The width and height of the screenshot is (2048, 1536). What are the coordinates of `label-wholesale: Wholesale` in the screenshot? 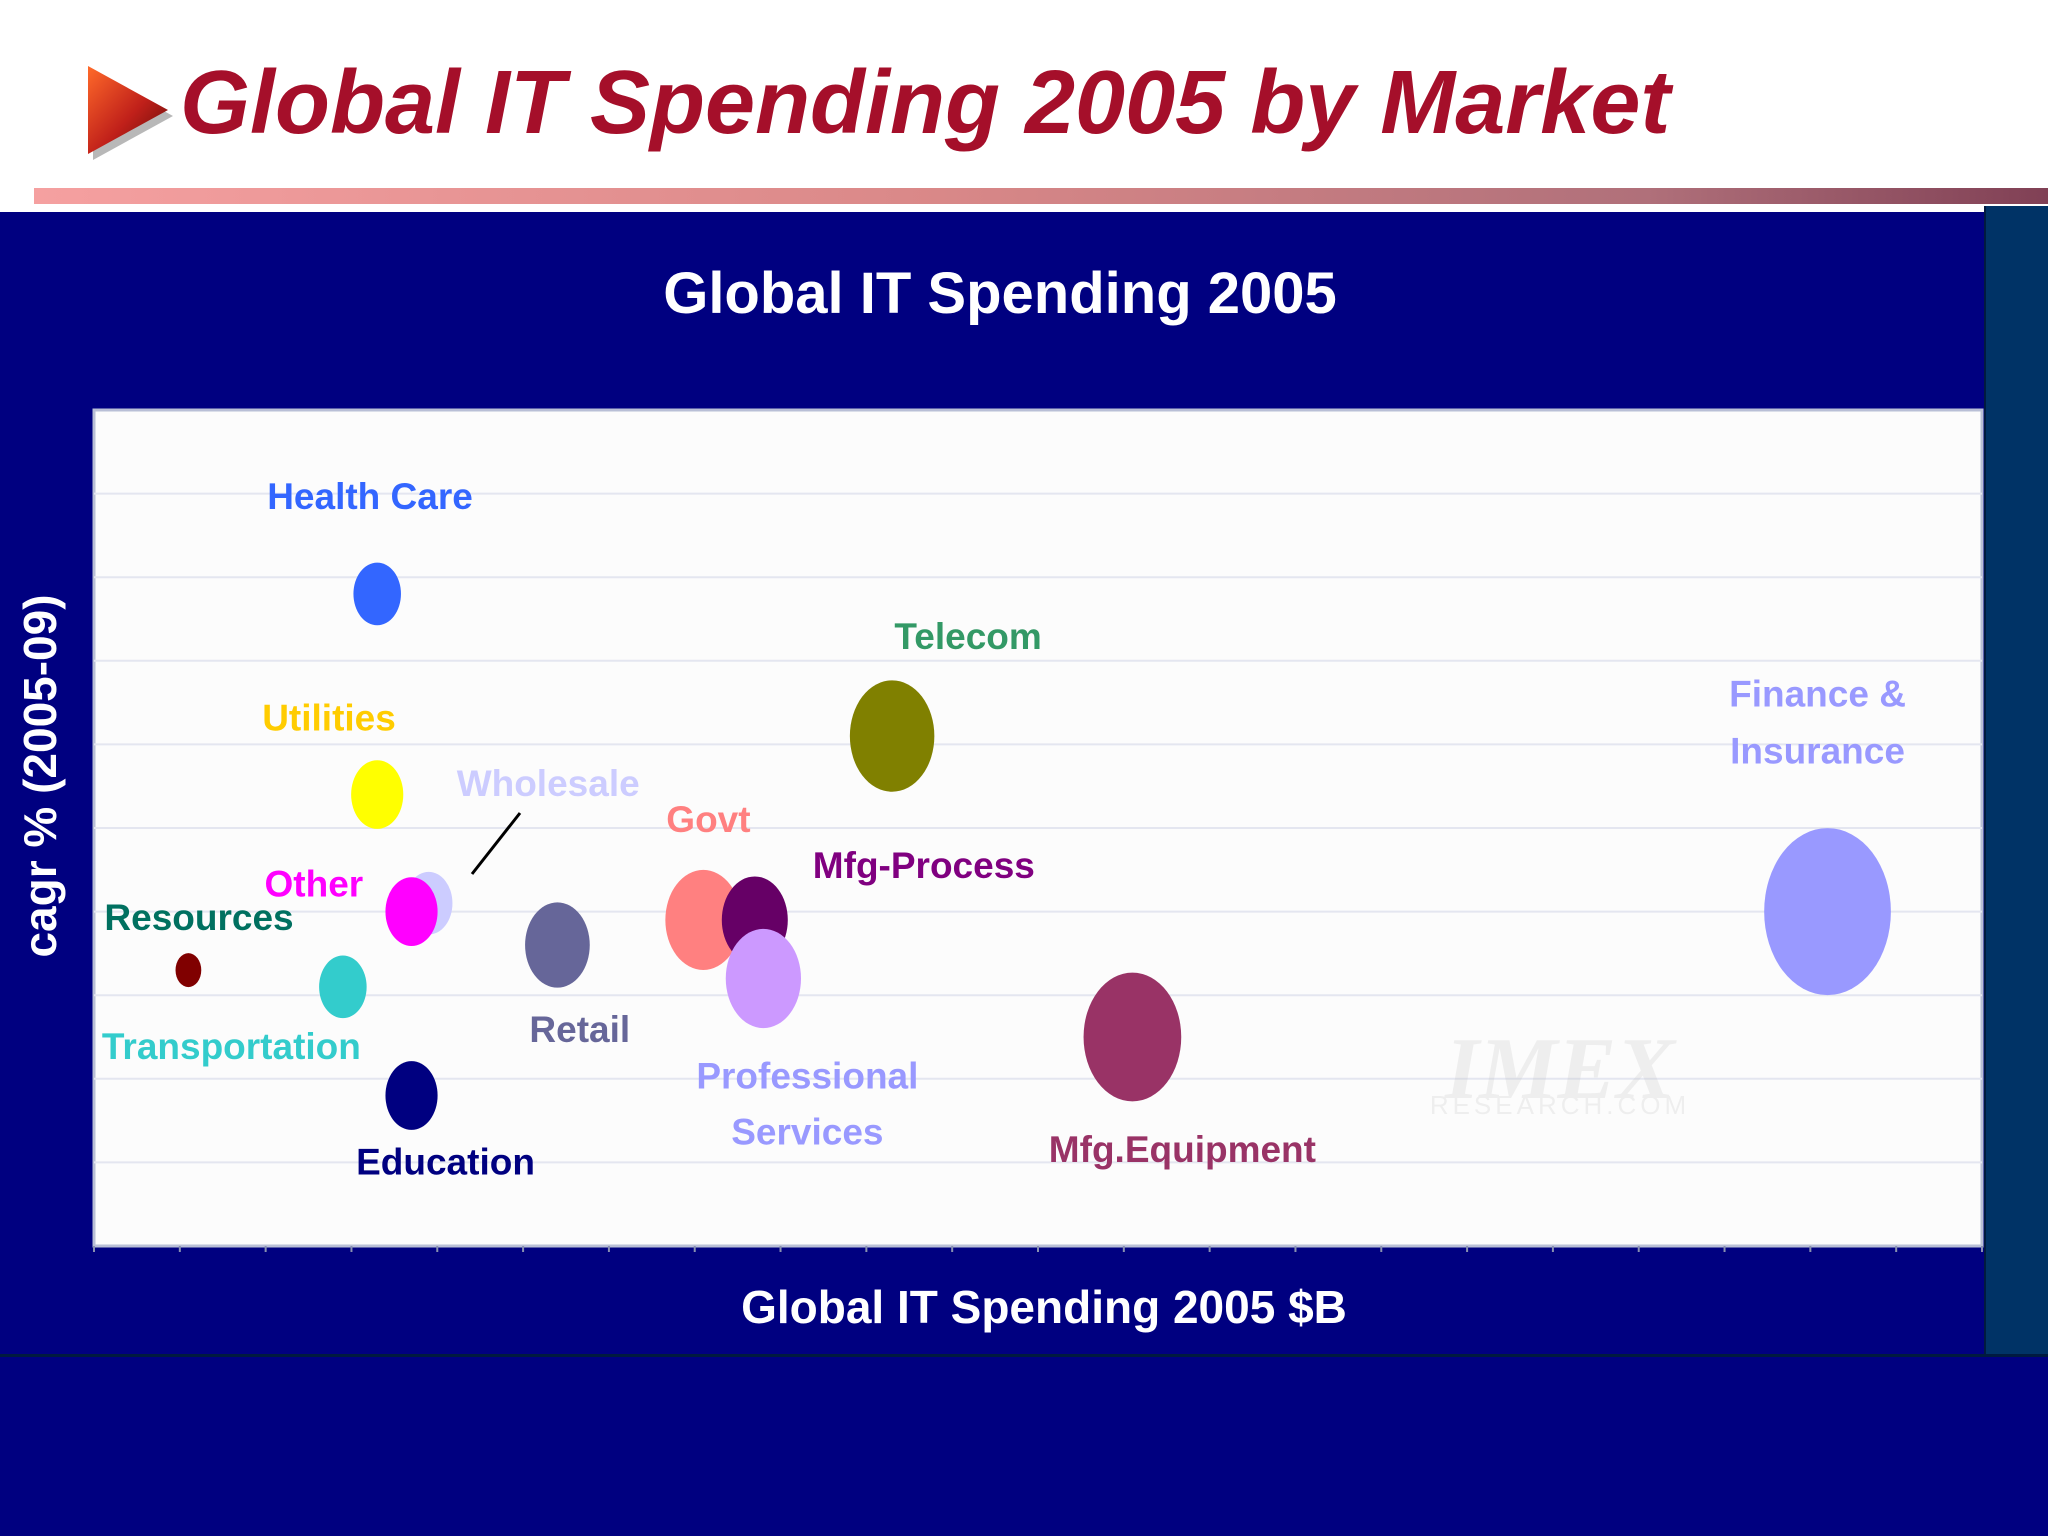 It's located at (548, 783).